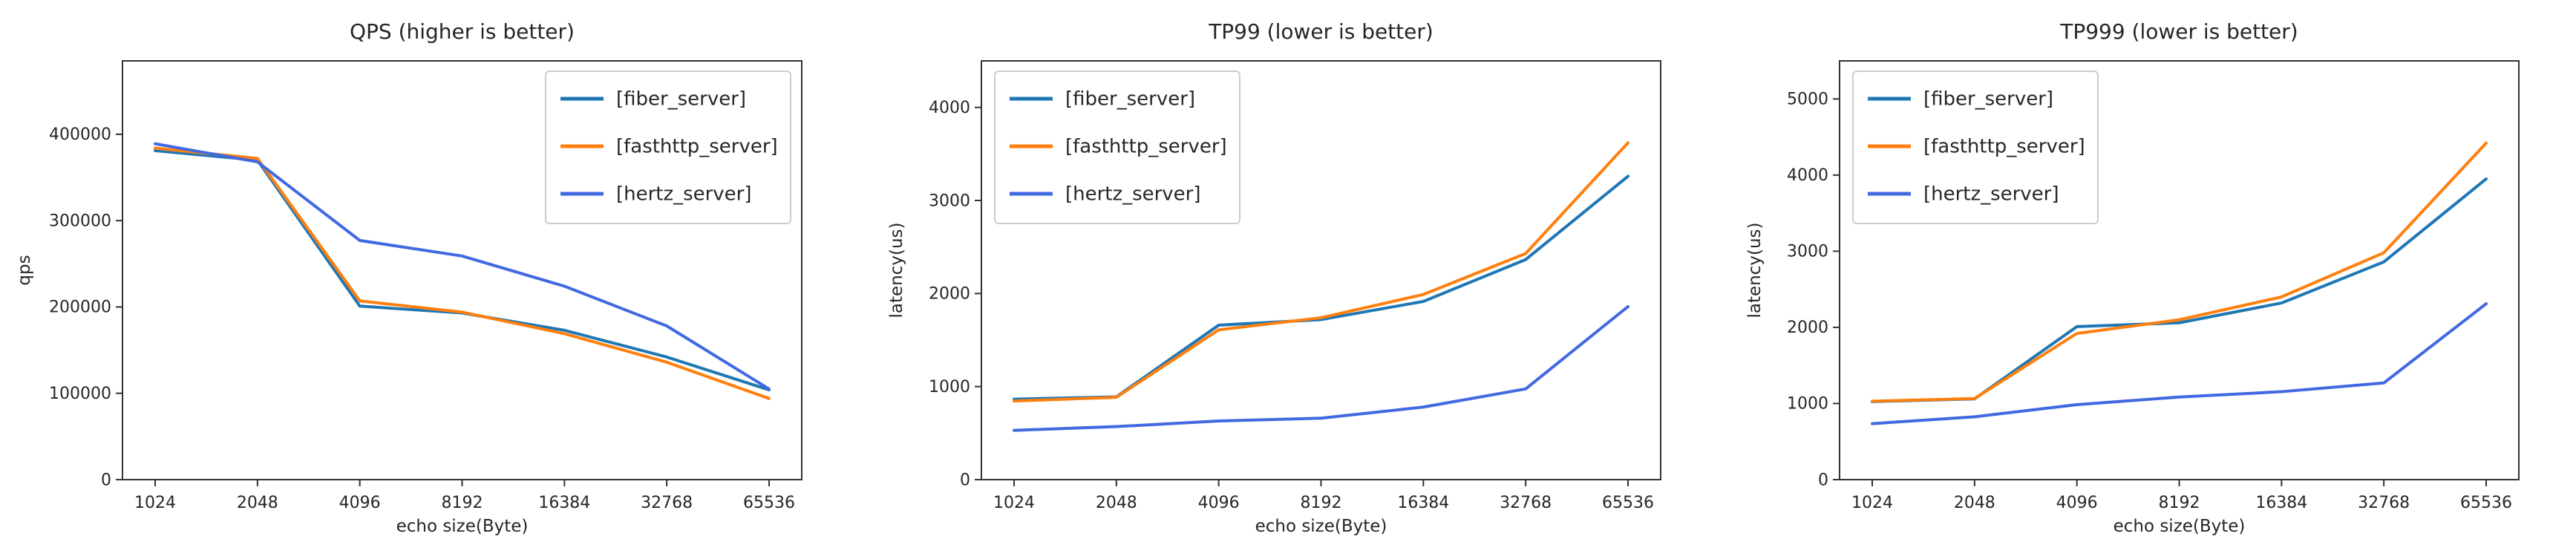 This screenshot has height=542, width=2576. Describe the element at coordinates (80, 307) in the screenshot. I see `y-tick-label: 200000` at that location.